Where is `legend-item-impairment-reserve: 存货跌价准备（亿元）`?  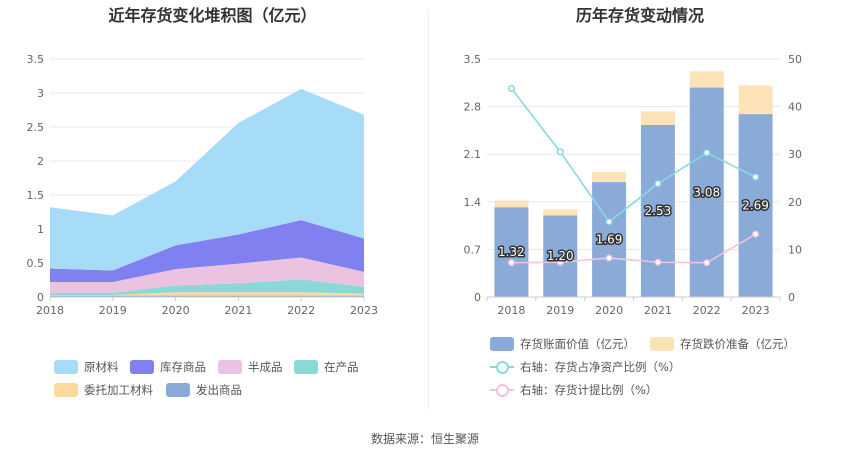
legend-item-impairment-reserve: 存货跌价准备（亿元） is located at coordinates (722, 344).